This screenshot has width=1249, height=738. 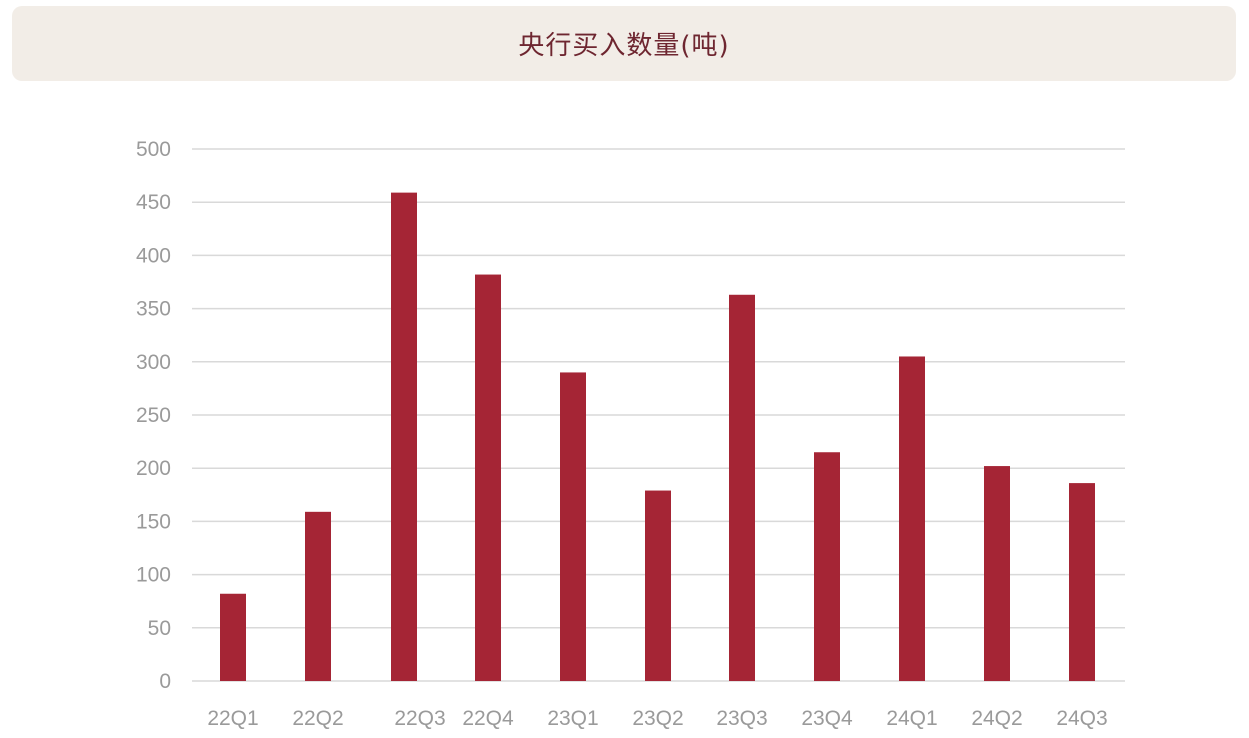 What do you see at coordinates (232, 718) in the screenshot?
I see `x-tick-label: 22Q1` at bounding box center [232, 718].